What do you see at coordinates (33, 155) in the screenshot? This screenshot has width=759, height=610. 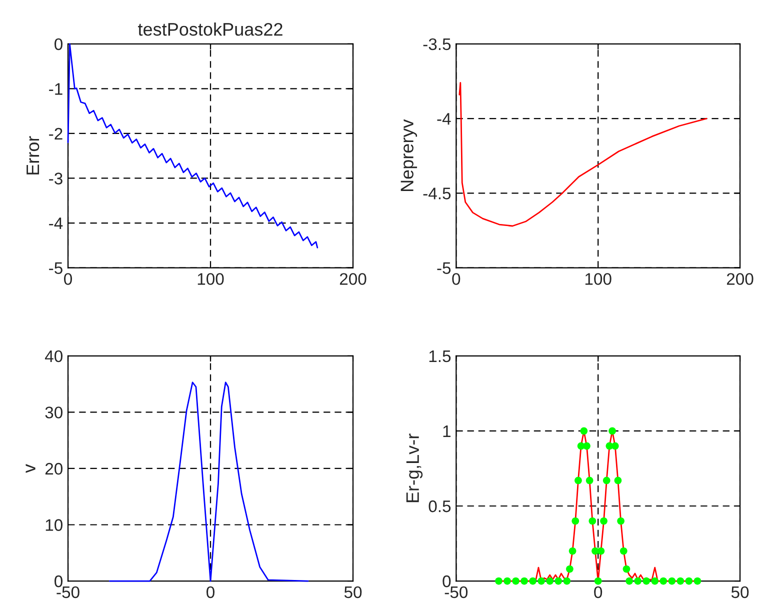 I see `y-axis-title: Error` at bounding box center [33, 155].